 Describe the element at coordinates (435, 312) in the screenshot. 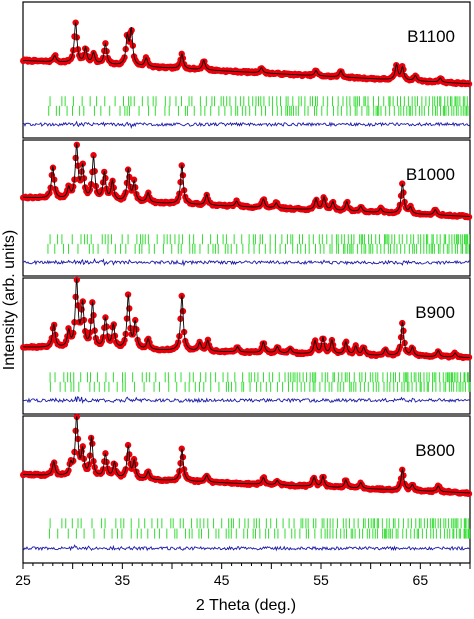

I see `panel-label: B900` at that location.